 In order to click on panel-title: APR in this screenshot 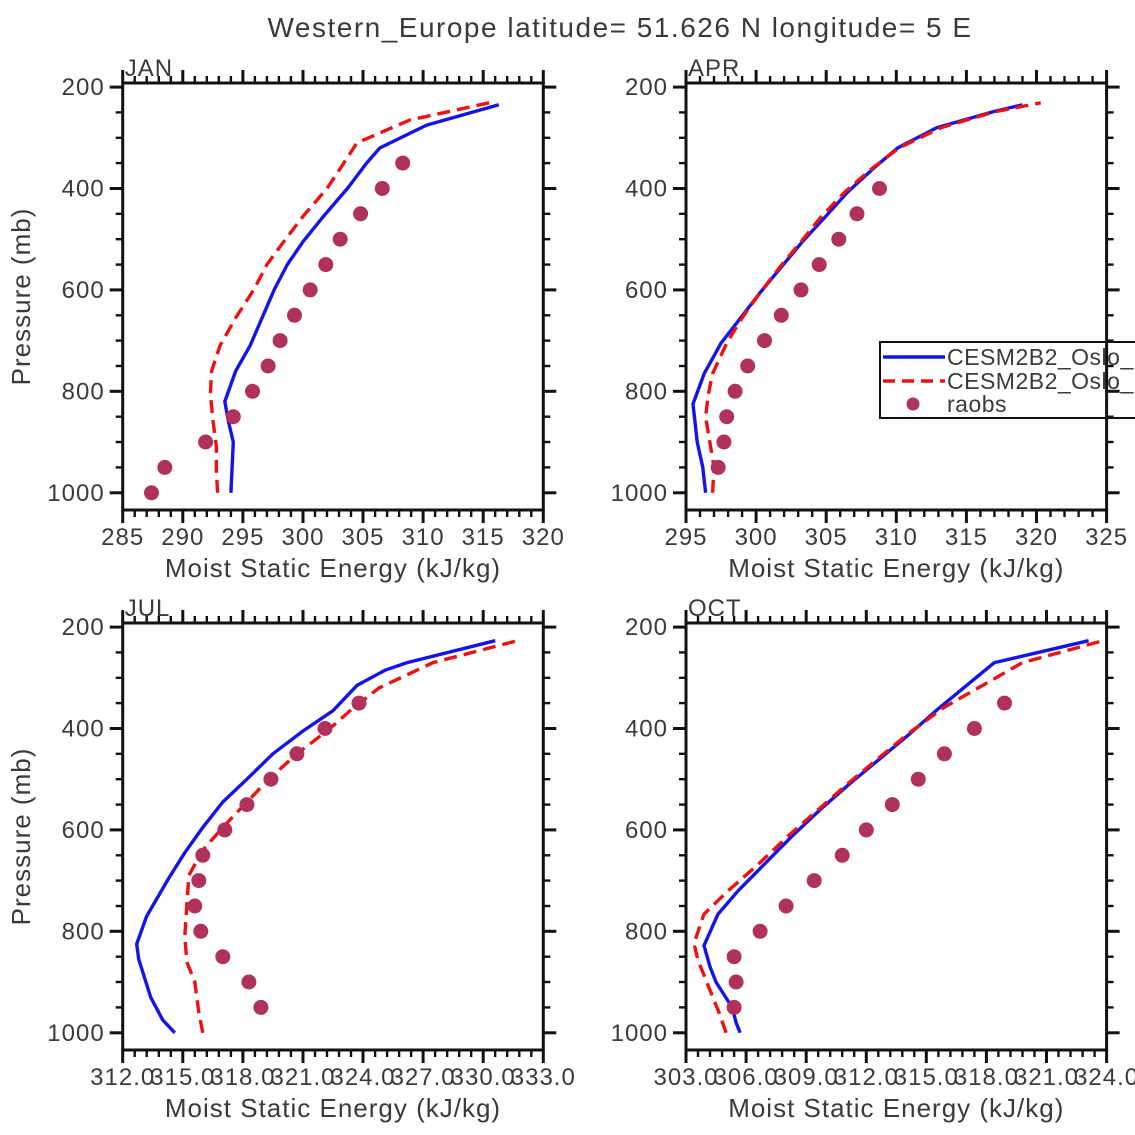, I will do `click(714, 68)`.